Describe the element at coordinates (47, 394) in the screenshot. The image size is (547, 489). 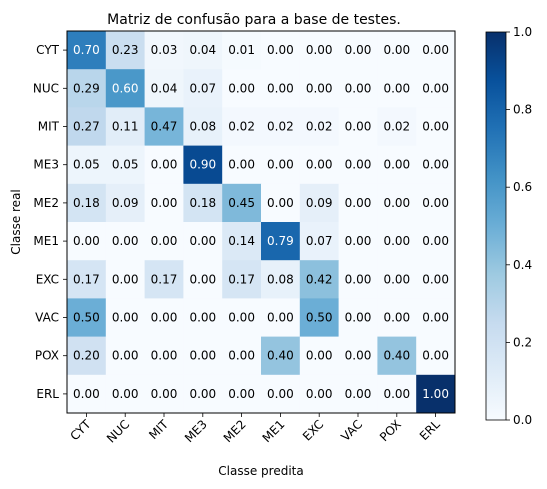
I see `y-tick-label: ERL` at that location.